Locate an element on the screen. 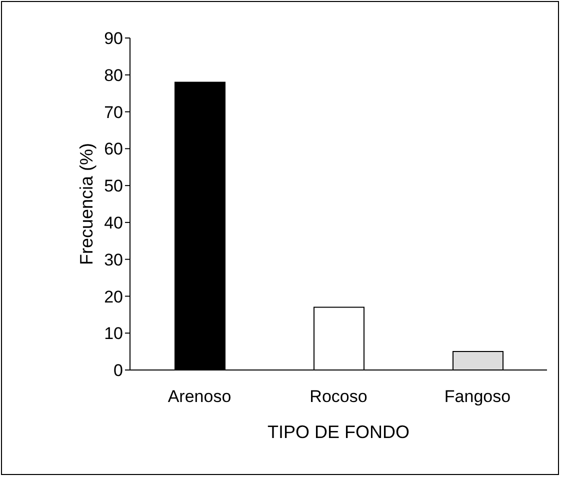 This screenshot has width=568, height=483. y-tick-label: 0 is located at coordinates (118, 370).